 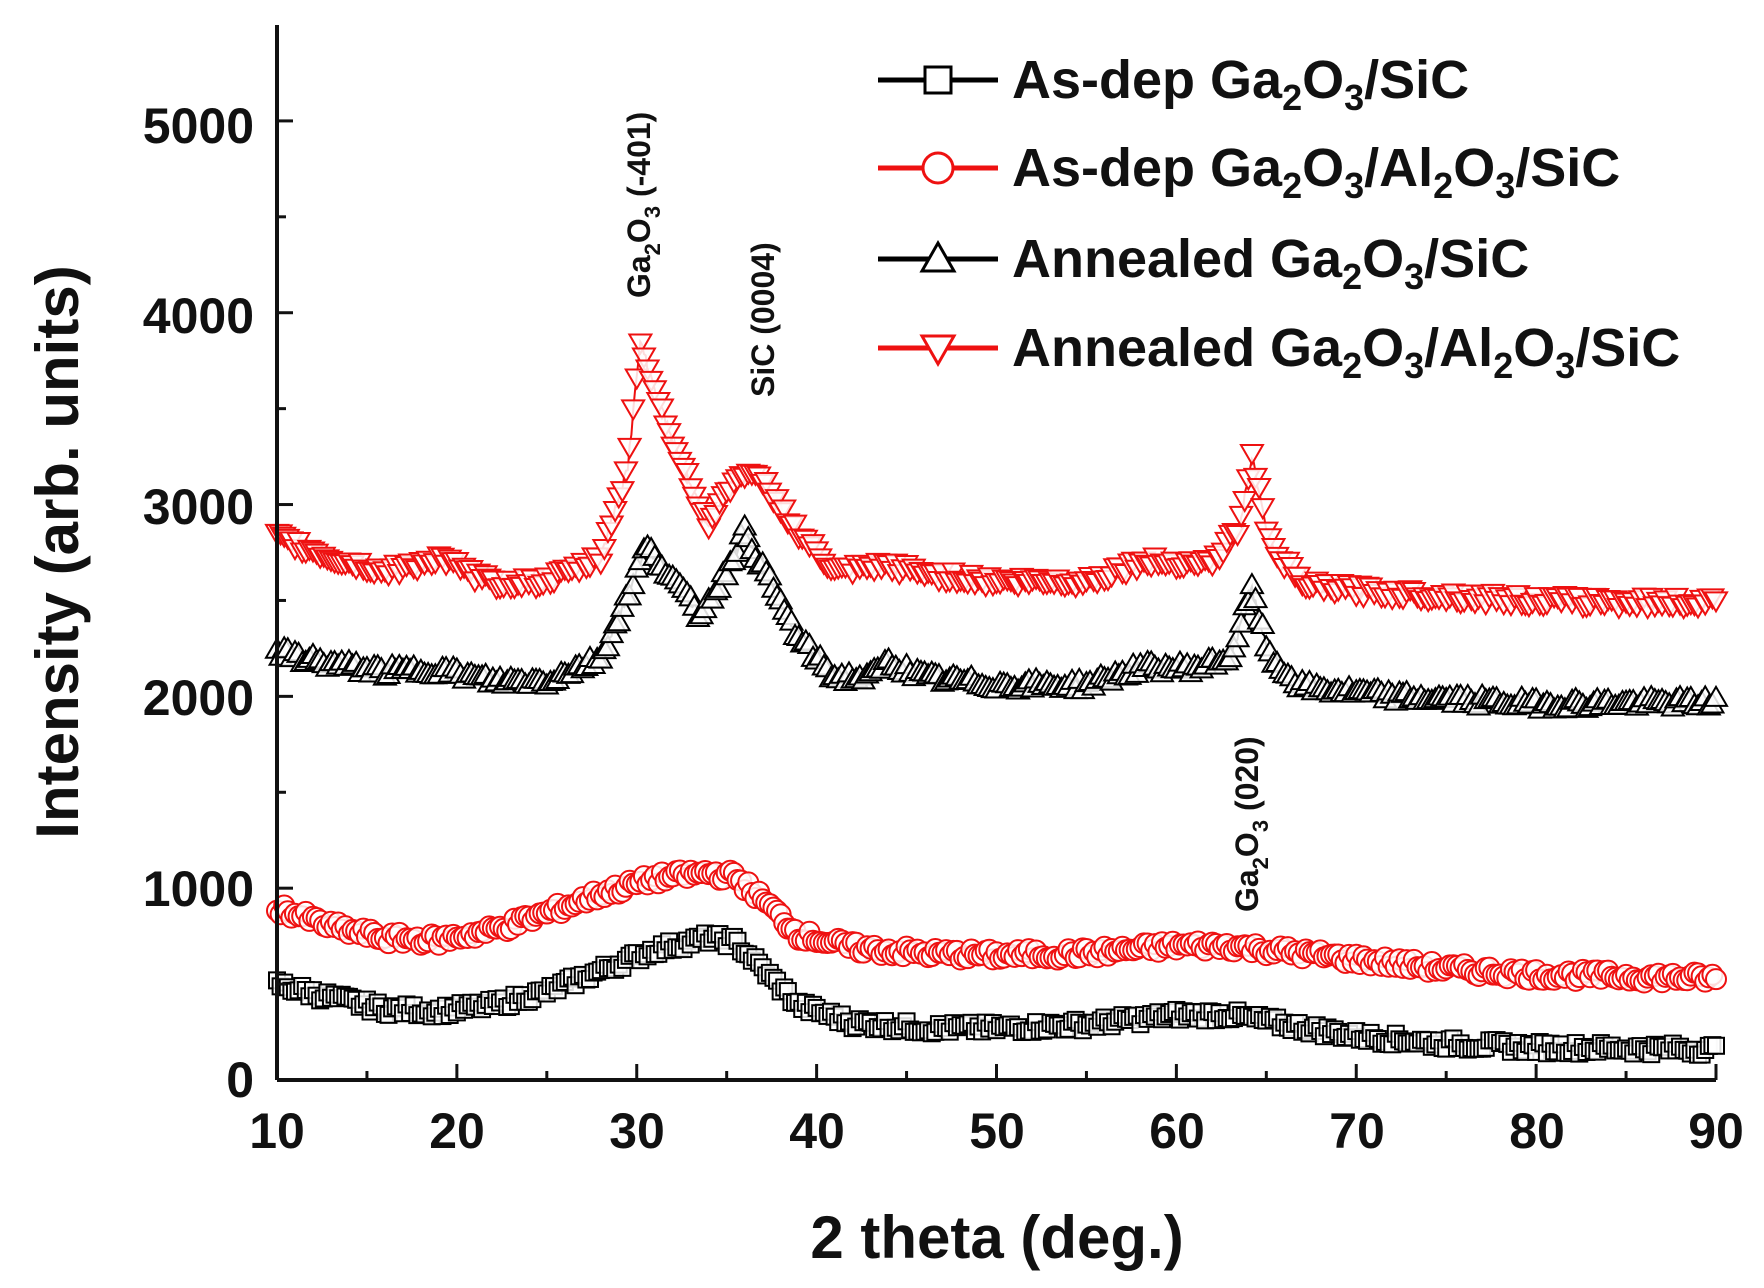 I want to click on y-tick-label: 4000, so click(x=198, y=316).